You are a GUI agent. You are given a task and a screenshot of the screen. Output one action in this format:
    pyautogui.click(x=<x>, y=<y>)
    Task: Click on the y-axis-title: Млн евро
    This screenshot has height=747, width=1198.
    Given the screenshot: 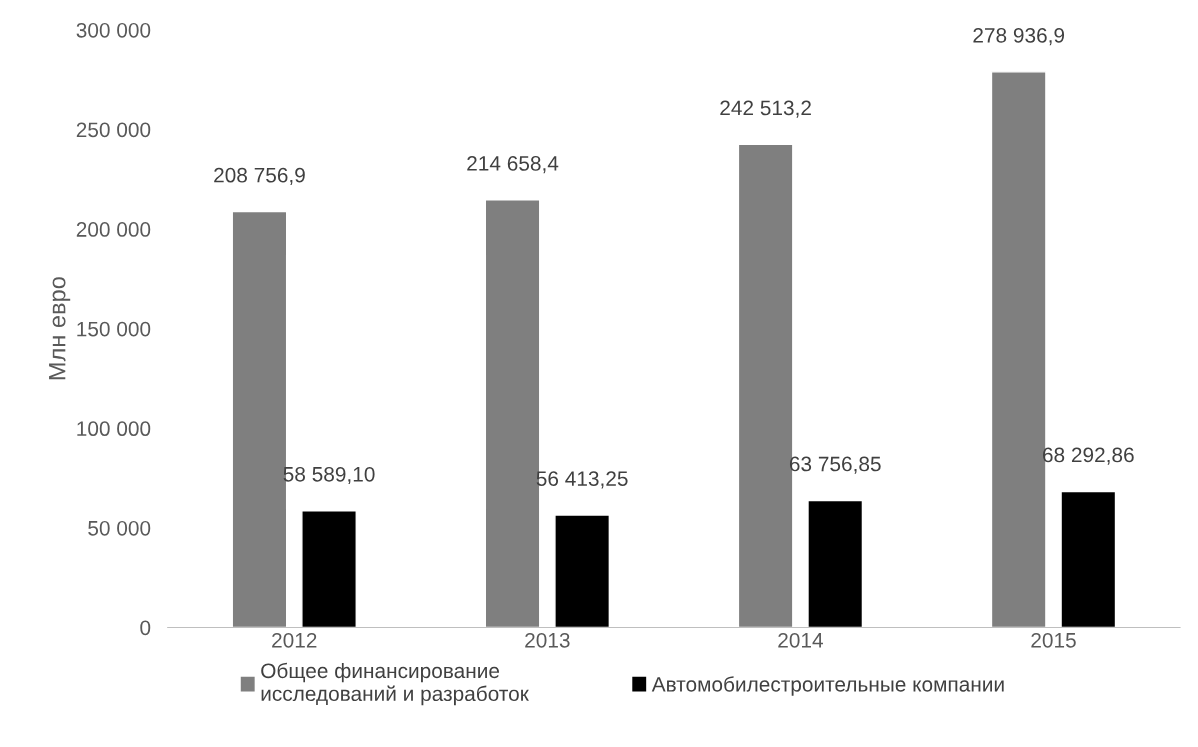 What is the action you would take?
    pyautogui.click(x=60, y=328)
    